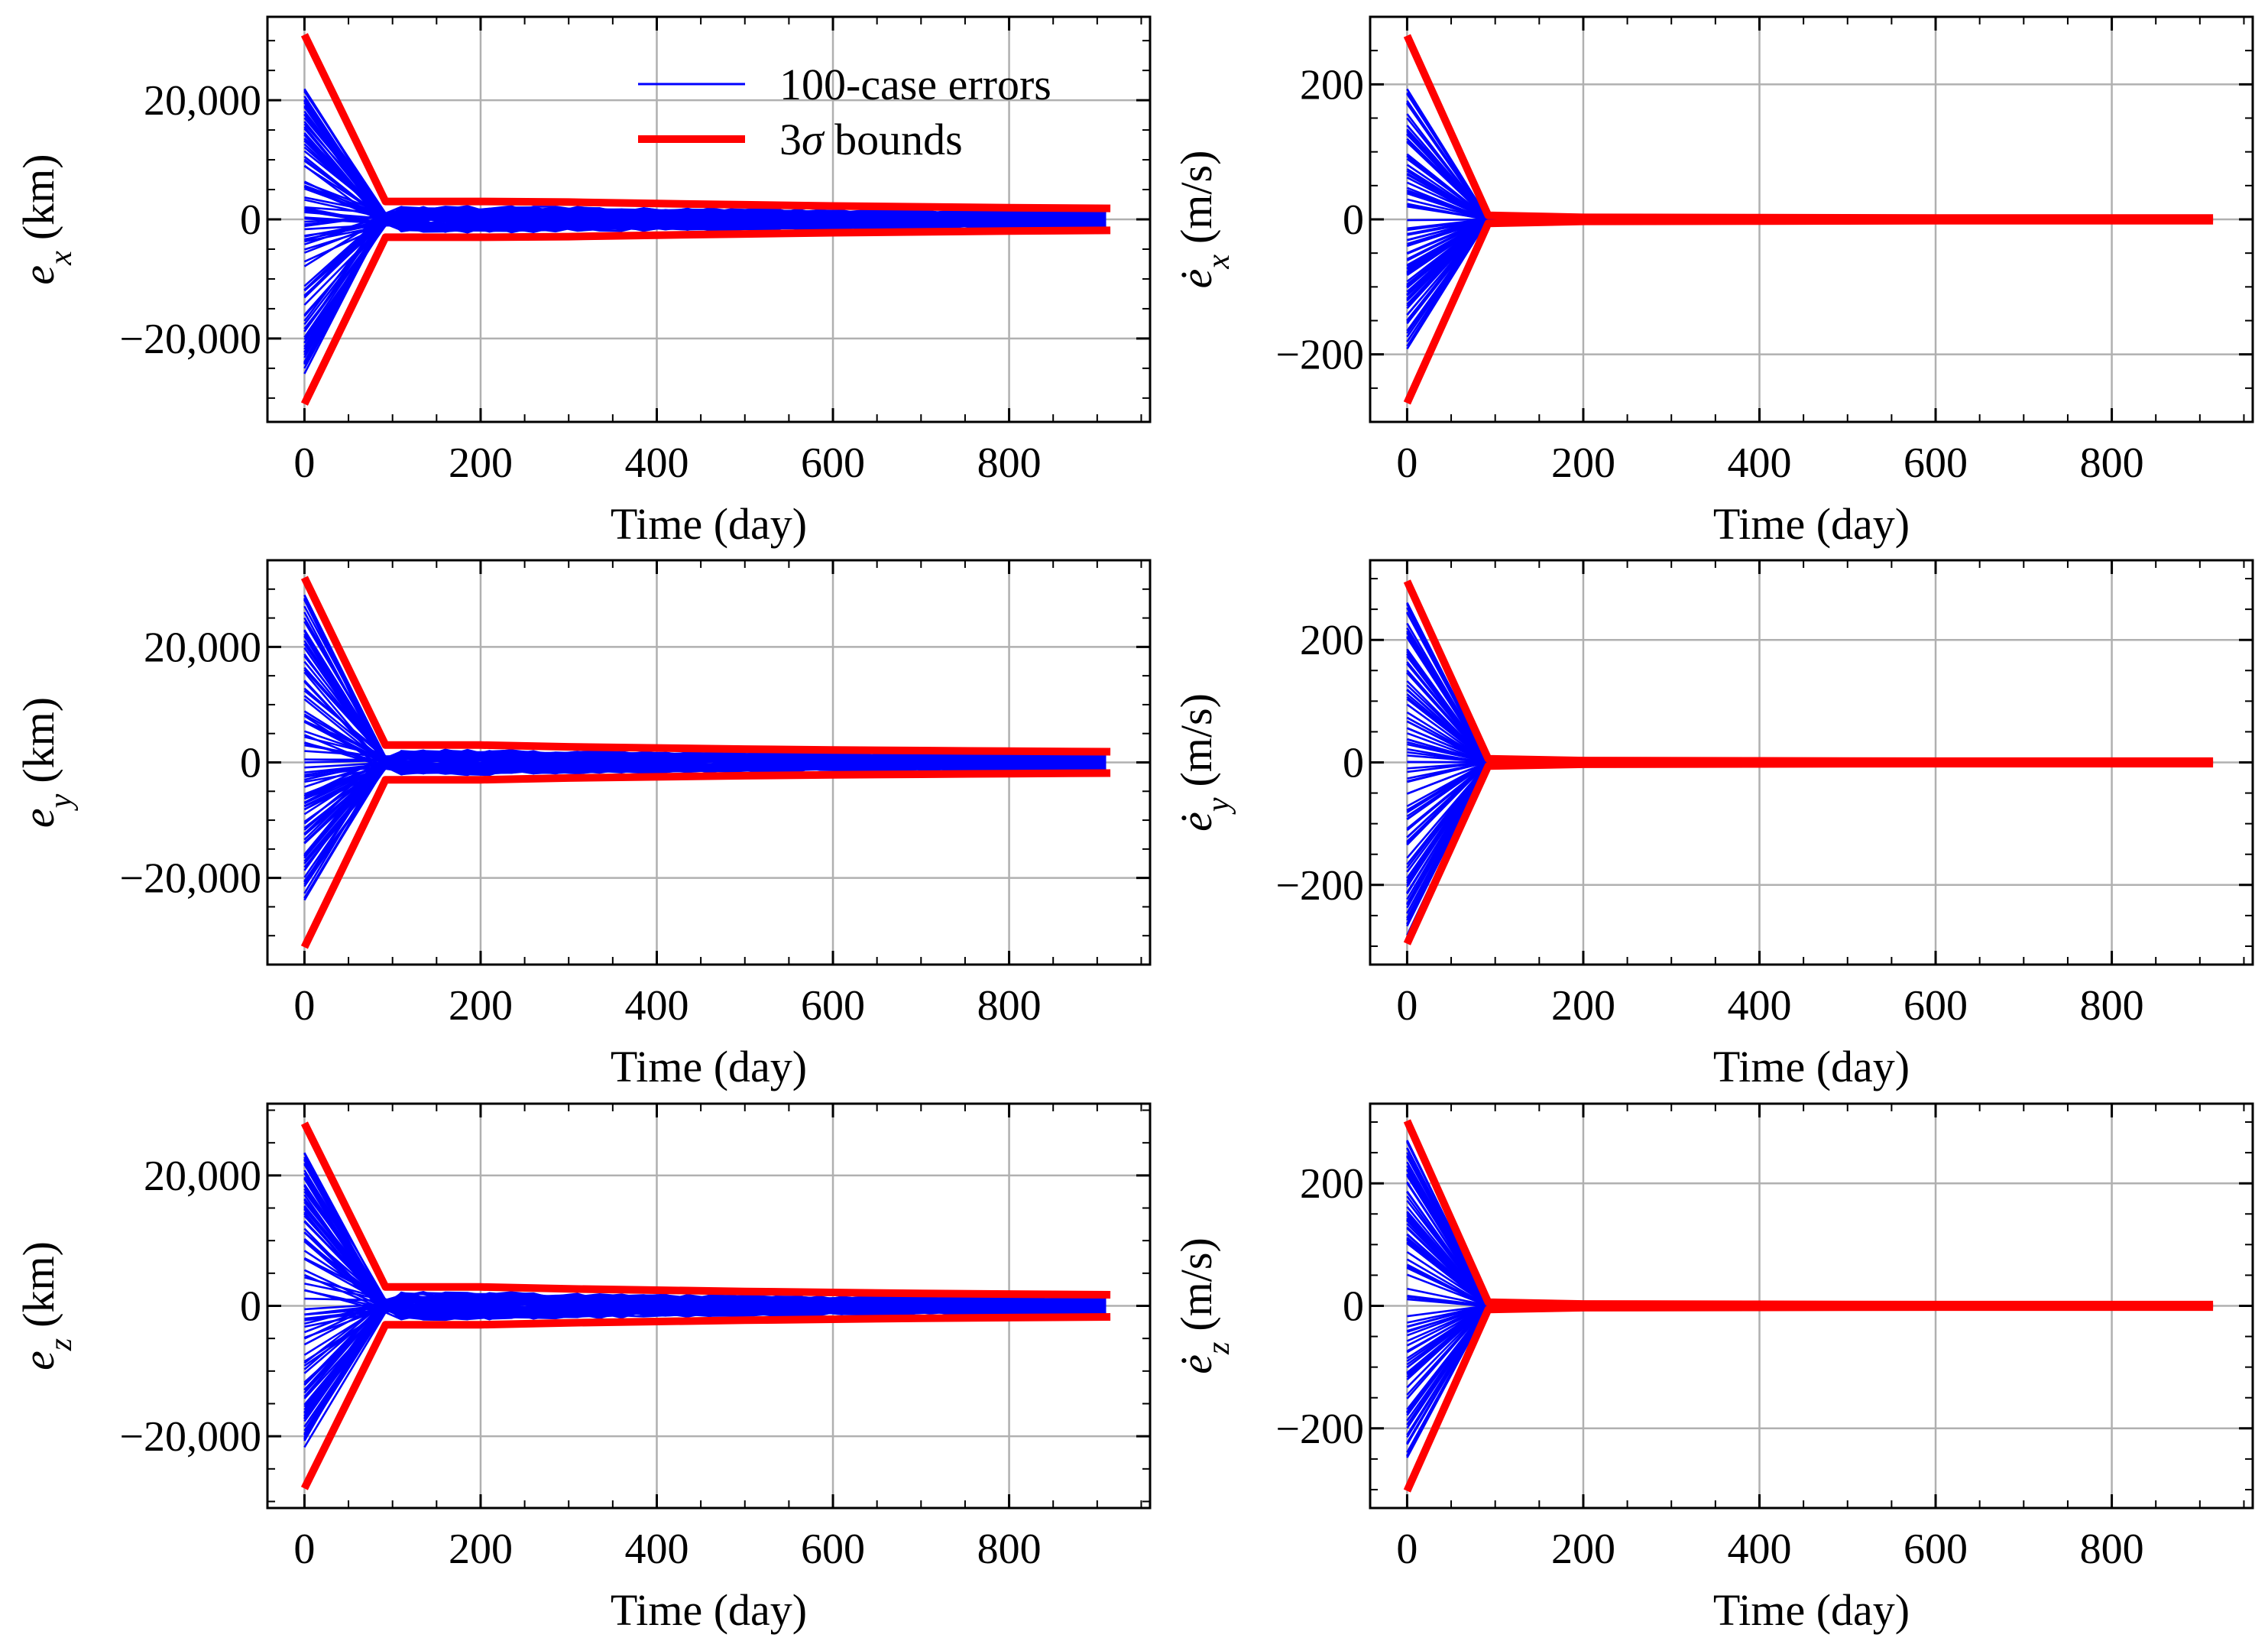 This screenshot has width=2268, height=1641. What do you see at coordinates (47, 762) in the screenshot?
I see `y-axis-label: ey(km)` at bounding box center [47, 762].